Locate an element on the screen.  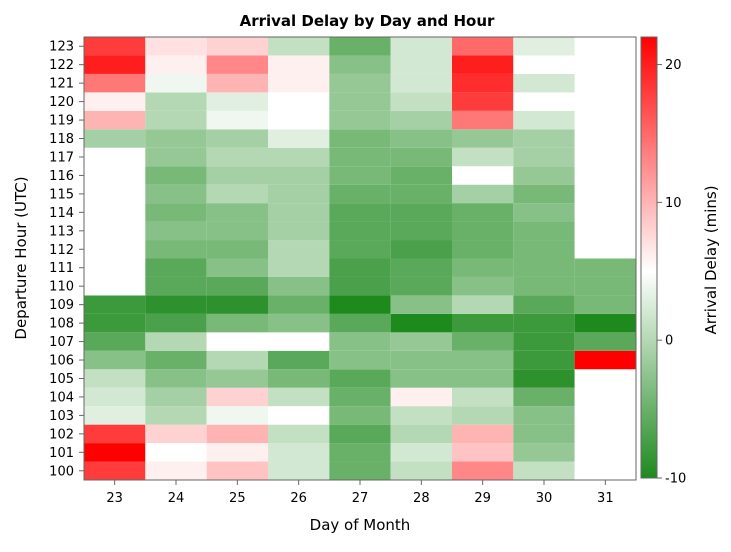
y-tick-label: 114 is located at coordinates (61, 213).